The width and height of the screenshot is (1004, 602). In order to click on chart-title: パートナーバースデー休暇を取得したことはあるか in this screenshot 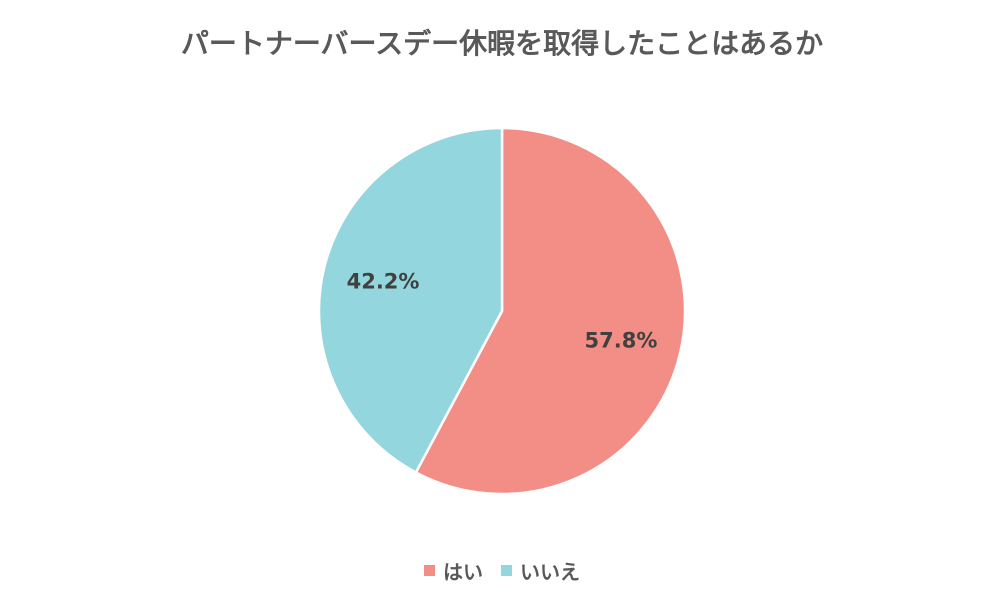, I will do `click(502, 43)`.